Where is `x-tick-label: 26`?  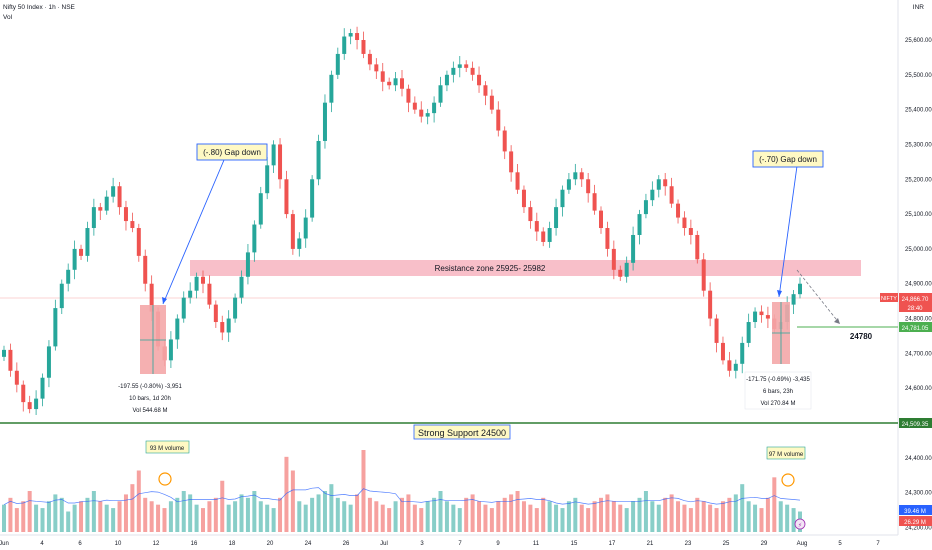 x-tick-label: 26 is located at coordinates (346, 544).